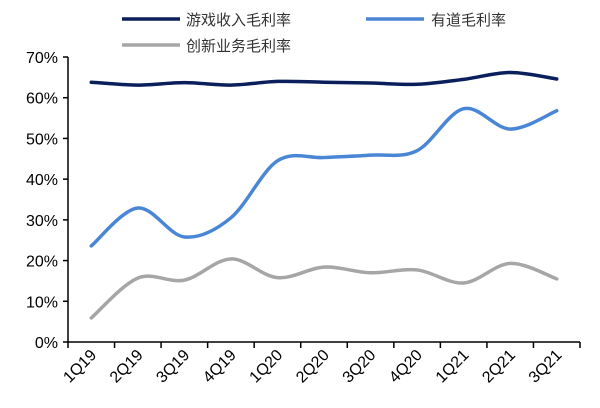 The width and height of the screenshot is (600, 408). What do you see at coordinates (42, 262) in the screenshot?
I see `y-tick-label: 20%` at bounding box center [42, 262].